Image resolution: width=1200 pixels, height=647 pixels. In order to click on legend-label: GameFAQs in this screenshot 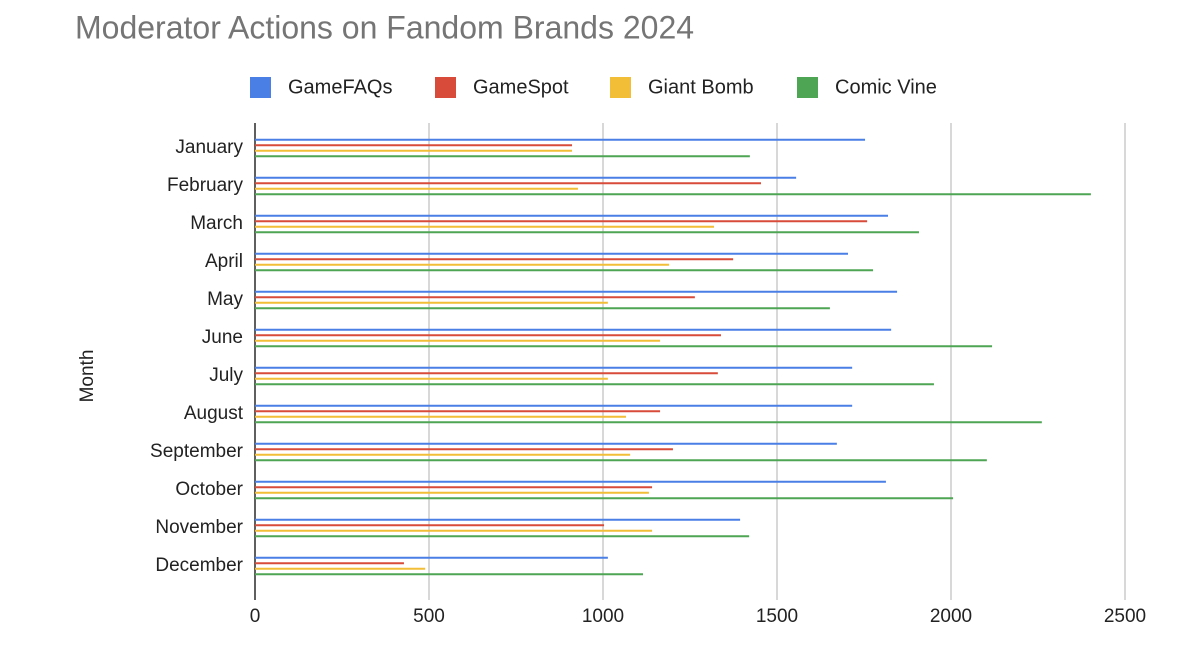, I will do `click(340, 87)`.